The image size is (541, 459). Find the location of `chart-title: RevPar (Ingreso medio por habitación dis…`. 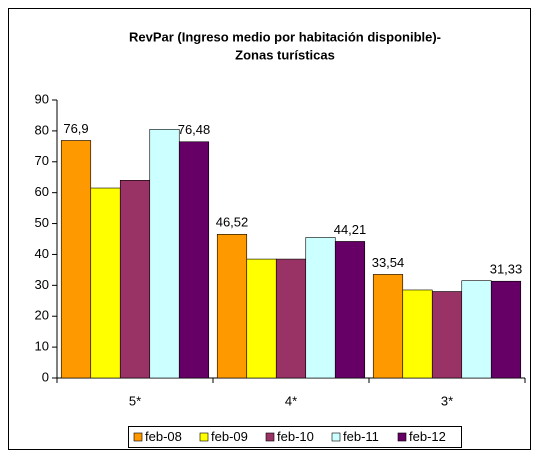

chart-title: RevPar (Ingreso medio por habitación dis… is located at coordinates (285, 36).